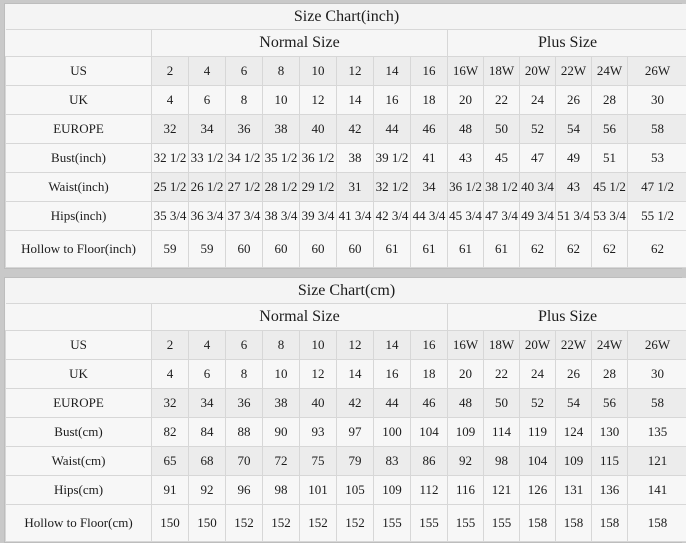  I want to click on table-title-row-inch: Size Chart(inch), so click(346, 17).